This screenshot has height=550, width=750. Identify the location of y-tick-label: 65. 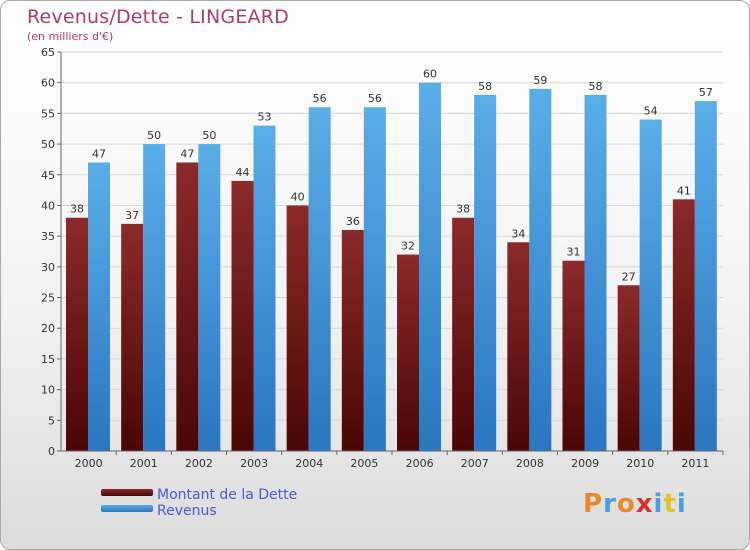
(48, 52).